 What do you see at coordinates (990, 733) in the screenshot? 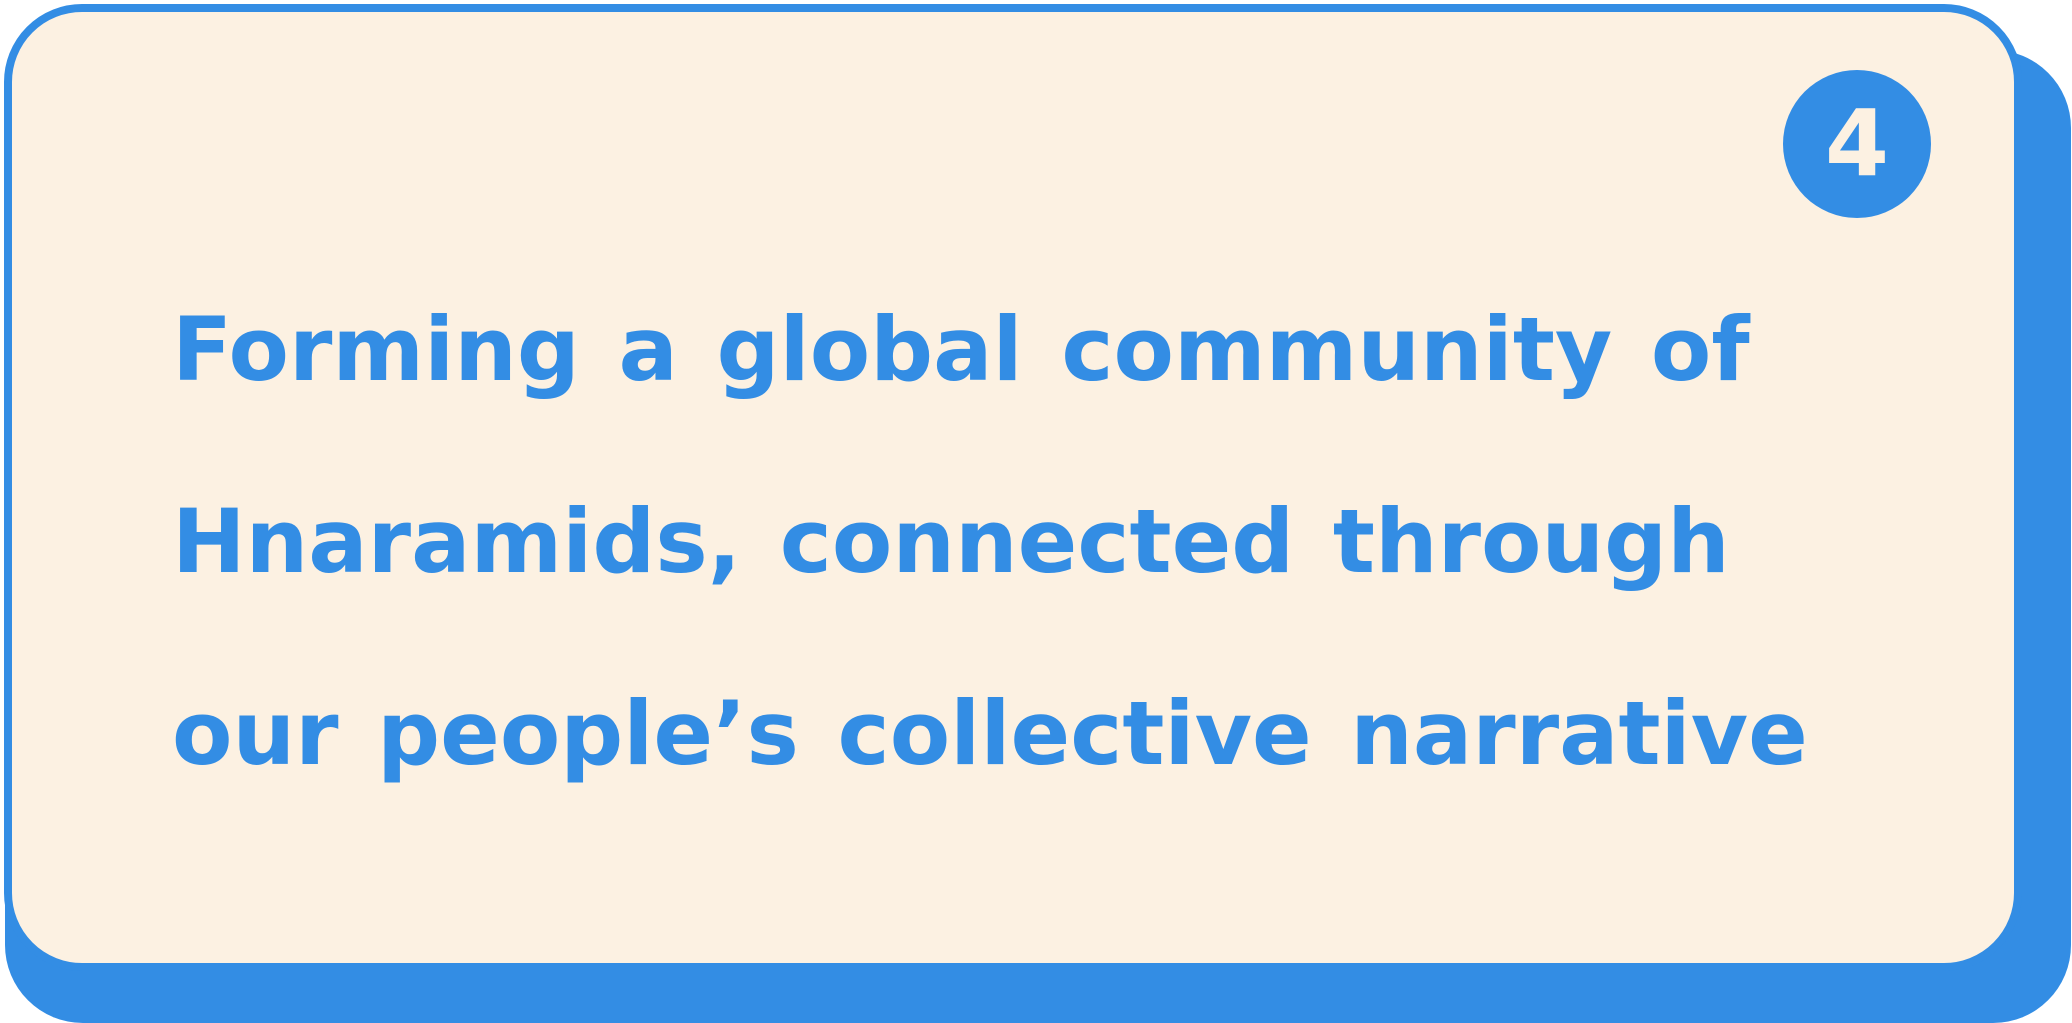
I see `statement-line-3: our people’s collective narrative` at bounding box center [990, 733].